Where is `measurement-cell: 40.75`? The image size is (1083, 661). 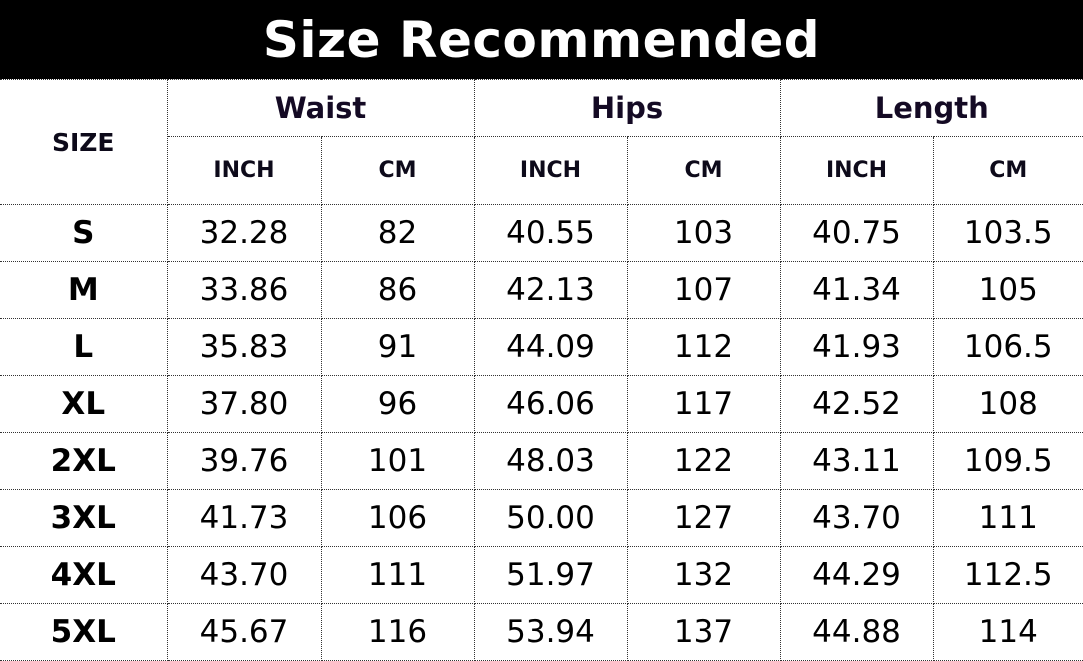 measurement-cell: 40.75 is located at coordinates (856, 233).